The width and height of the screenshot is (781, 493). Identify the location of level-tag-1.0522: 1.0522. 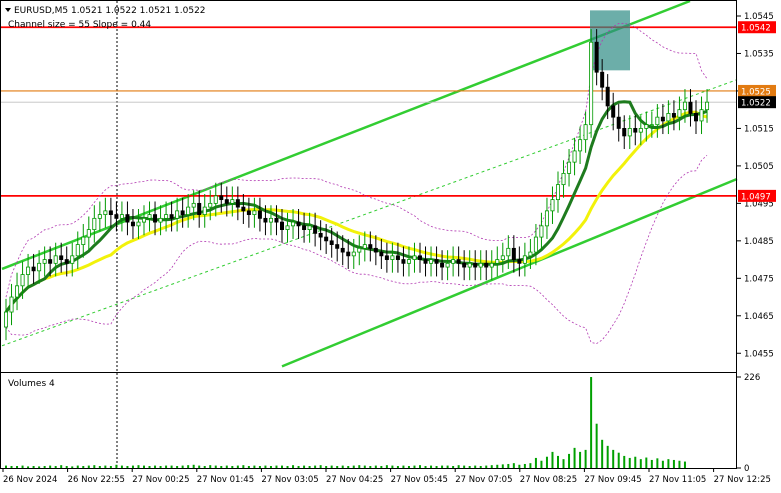
(756, 104).